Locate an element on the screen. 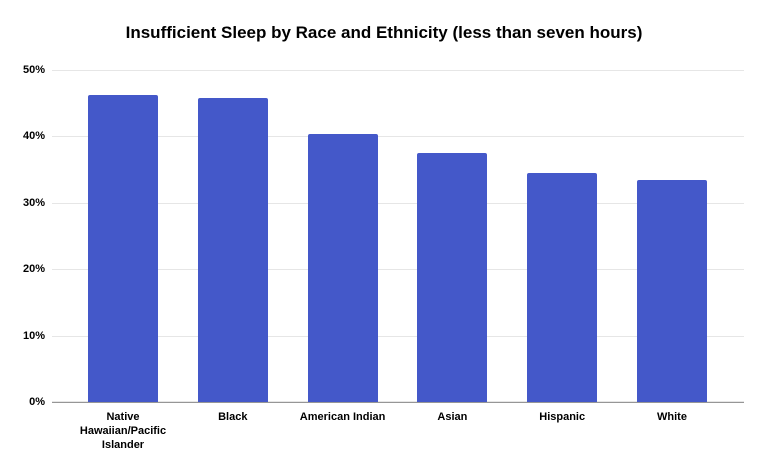 This screenshot has width=768, height=474. bar-hispanic is located at coordinates (562, 287).